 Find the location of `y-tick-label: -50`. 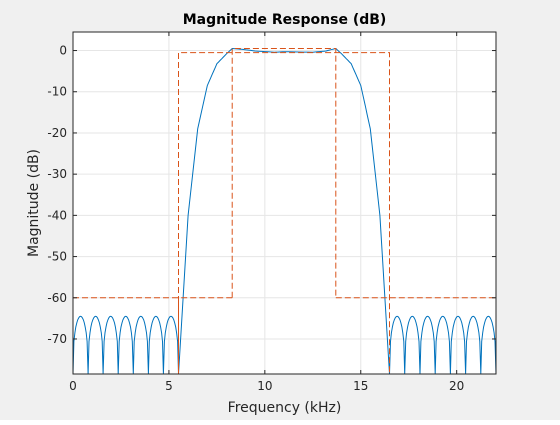

y-tick-label: -50 is located at coordinates (57, 257).